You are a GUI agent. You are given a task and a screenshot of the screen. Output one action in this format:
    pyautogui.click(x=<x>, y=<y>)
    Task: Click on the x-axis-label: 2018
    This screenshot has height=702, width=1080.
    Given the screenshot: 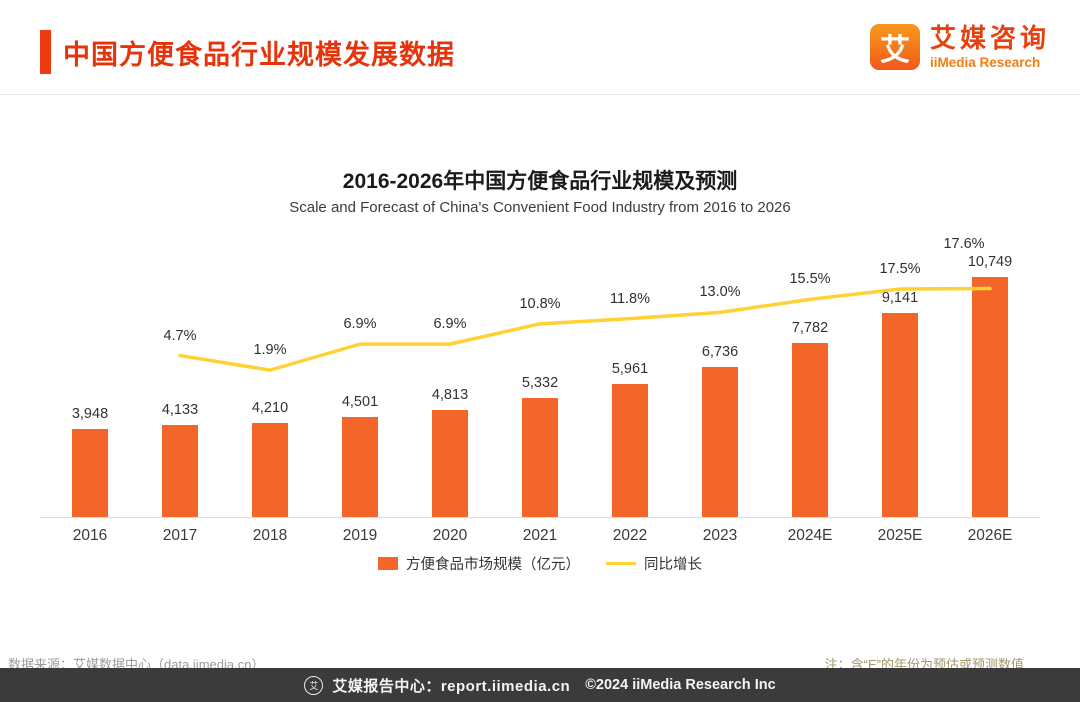 What is the action you would take?
    pyautogui.click(x=270, y=535)
    